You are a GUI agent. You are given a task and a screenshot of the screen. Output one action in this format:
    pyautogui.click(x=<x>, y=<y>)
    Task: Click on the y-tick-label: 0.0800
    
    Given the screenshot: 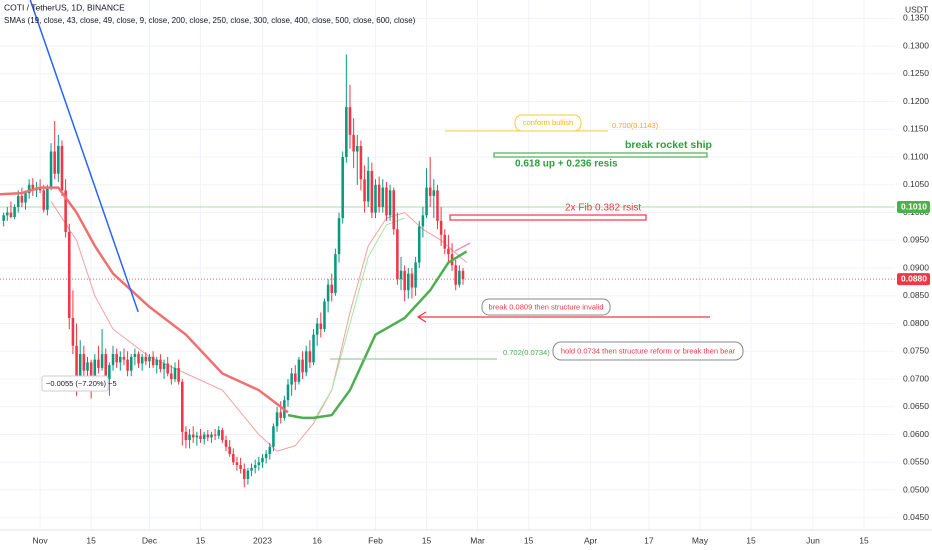 What is the action you would take?
    pyautogui.click(x=916, y=323)
    